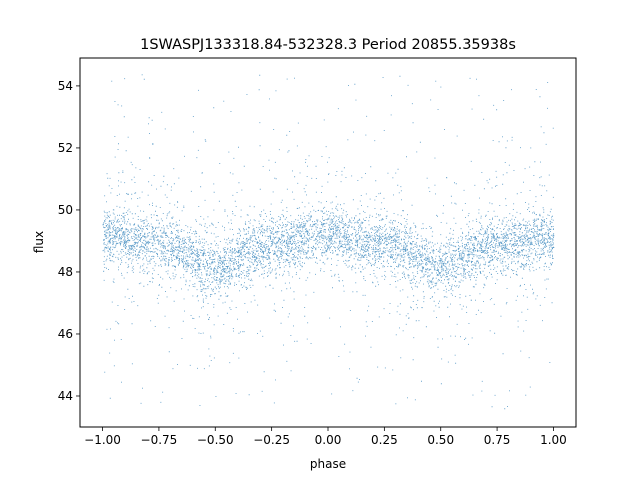  I want to click on x-tick-label: 1.00, so click(553, 440).